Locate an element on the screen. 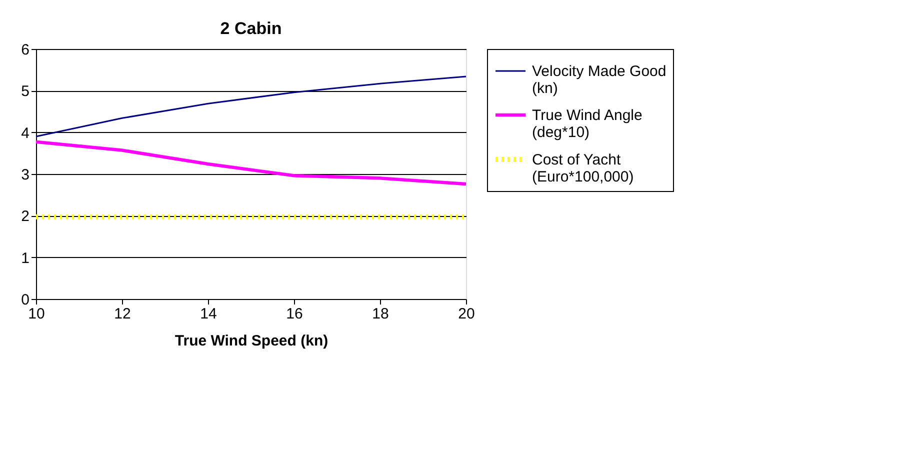 Image resolution: width=918 pixels, height=462 pixels. x-tick-label: 20 is located at coordinates (466, 314).